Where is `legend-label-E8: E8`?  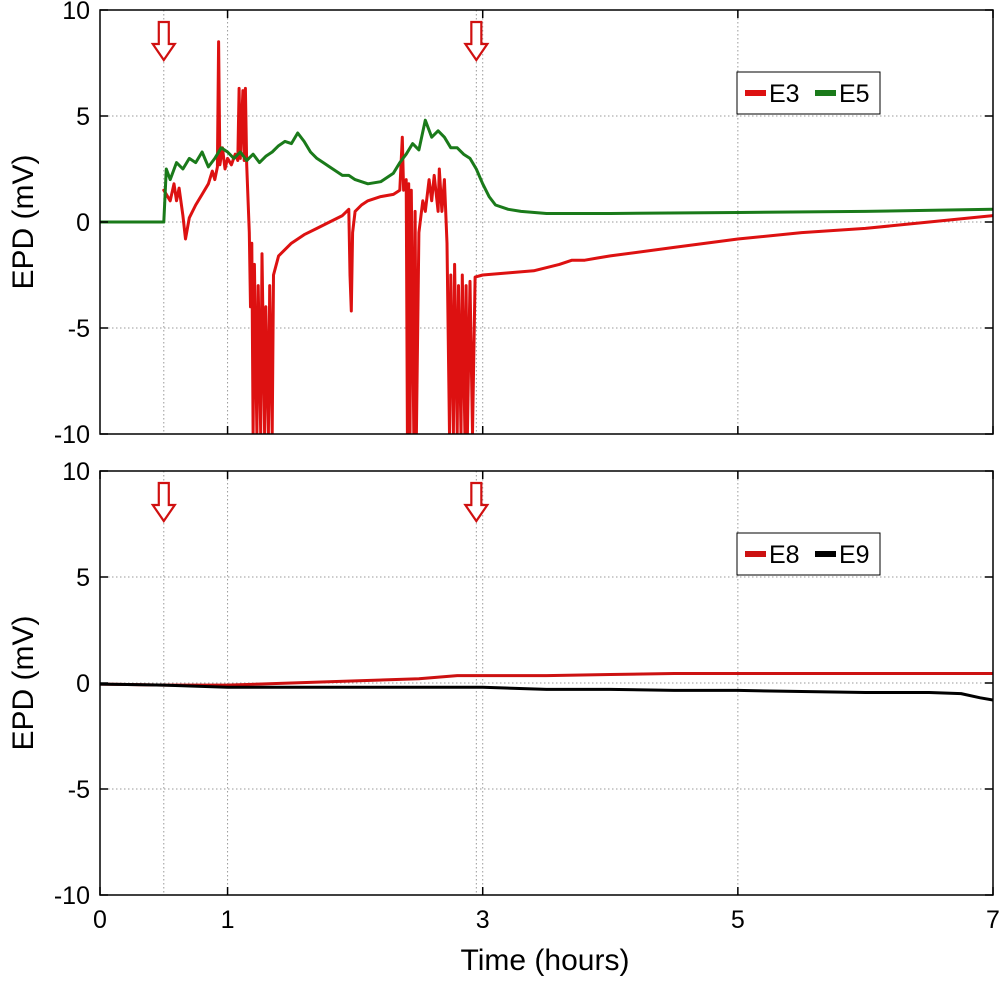 legend-label-E8: E8 is located at coordinates (784, 555).